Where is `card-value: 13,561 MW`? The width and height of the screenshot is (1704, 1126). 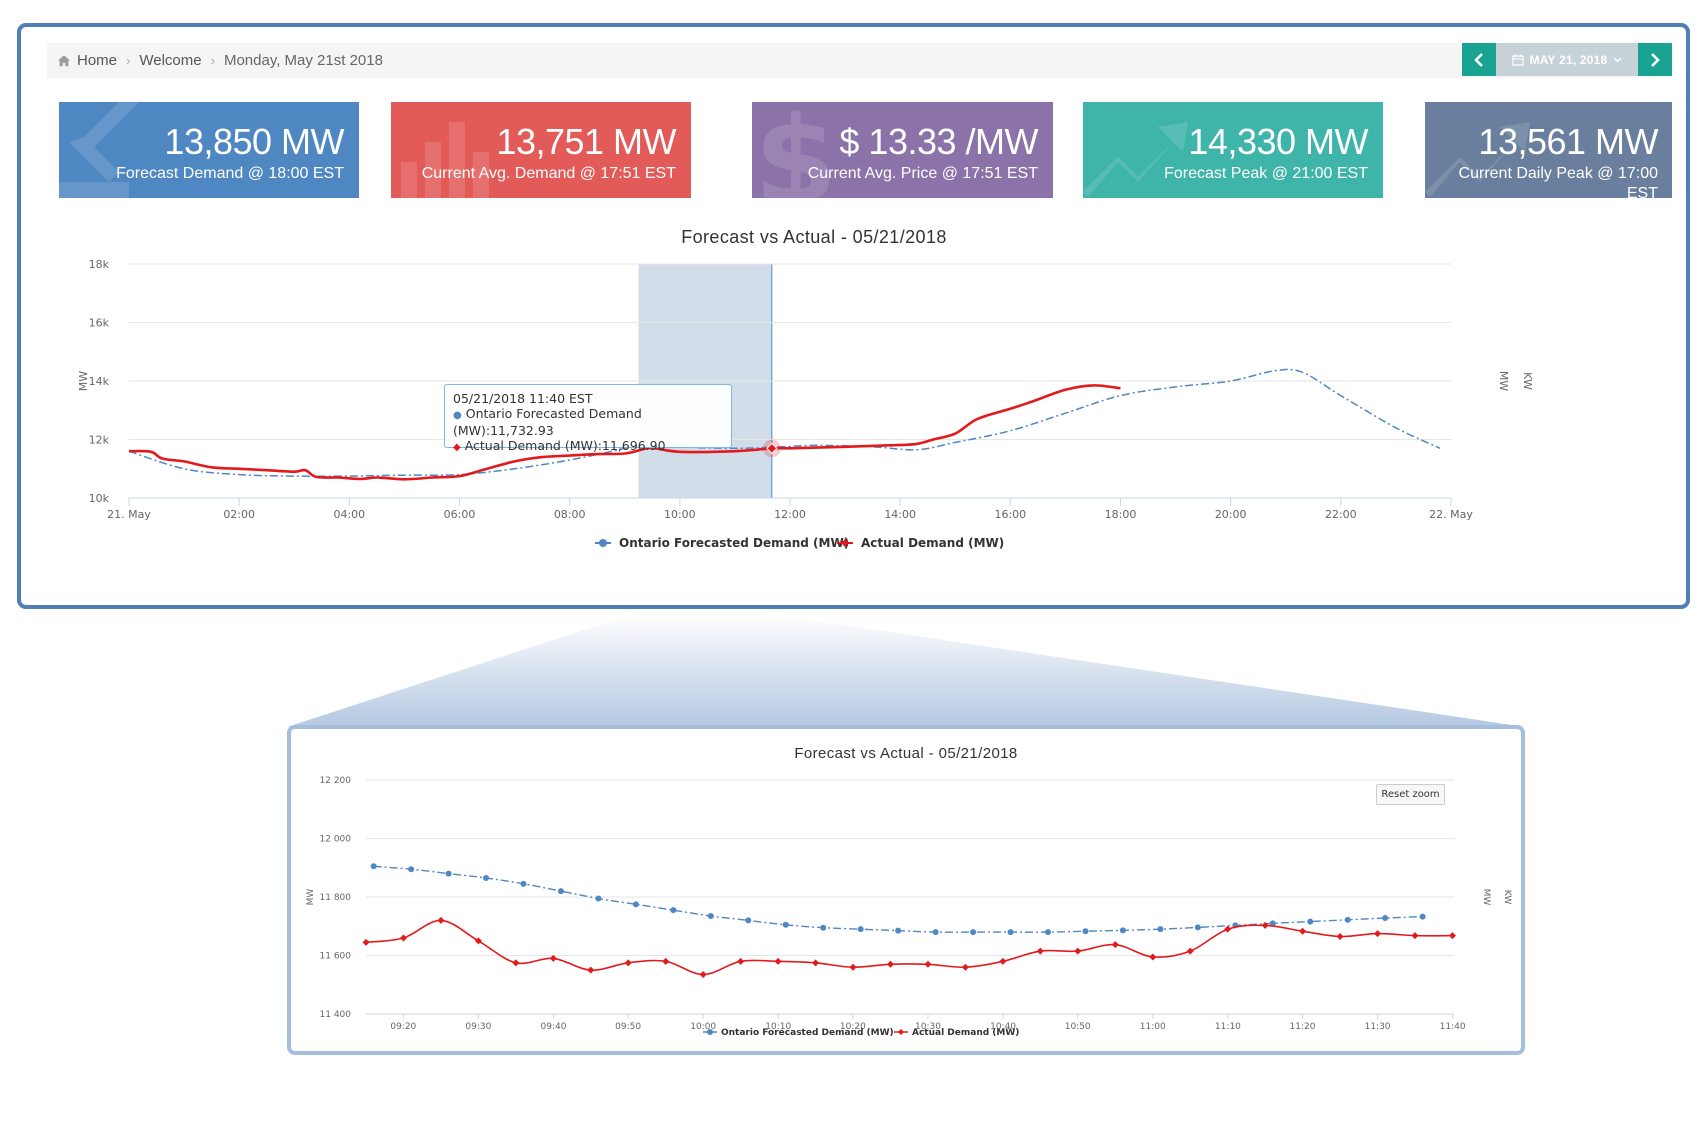
card-value: 13,561 MW is located at coordinates (1568, 141).